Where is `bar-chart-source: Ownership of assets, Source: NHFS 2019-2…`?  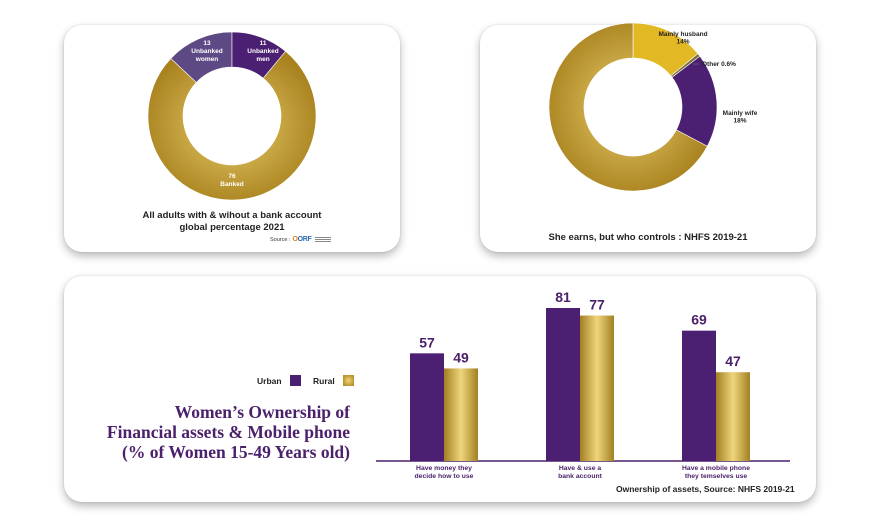 bar-chart-source: Ownership of assets, Source: NHFS 2019-2… is located at coordinates (705, 489).